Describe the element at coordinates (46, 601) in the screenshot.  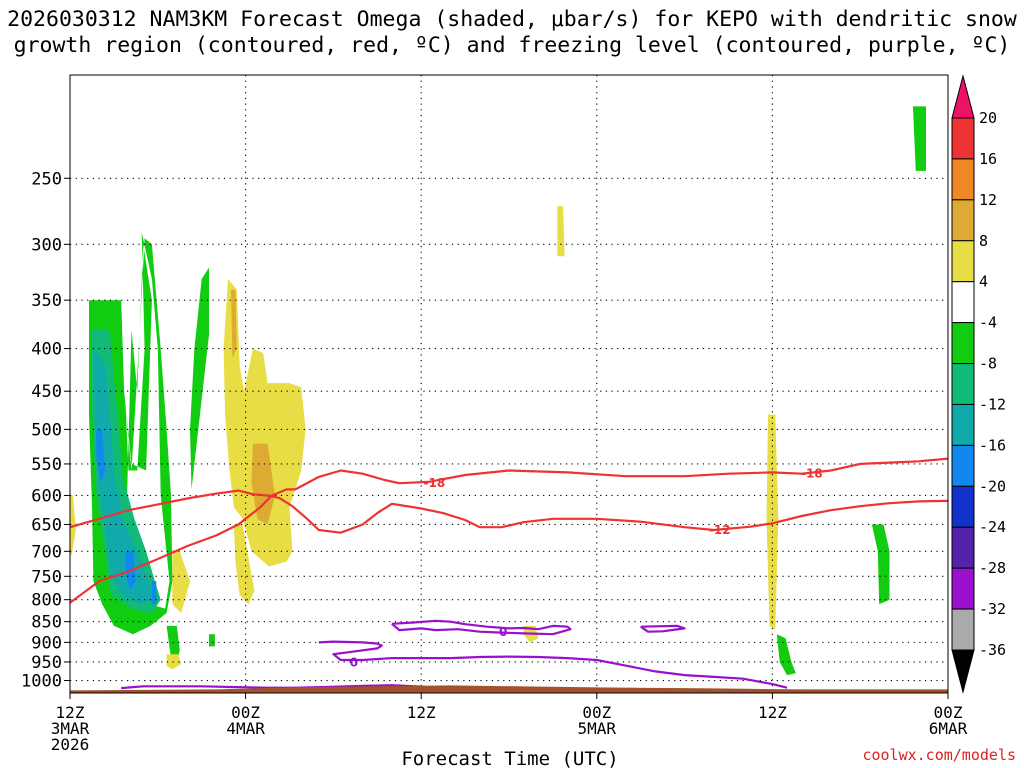
I see `y-tick-label: 800` at that location.